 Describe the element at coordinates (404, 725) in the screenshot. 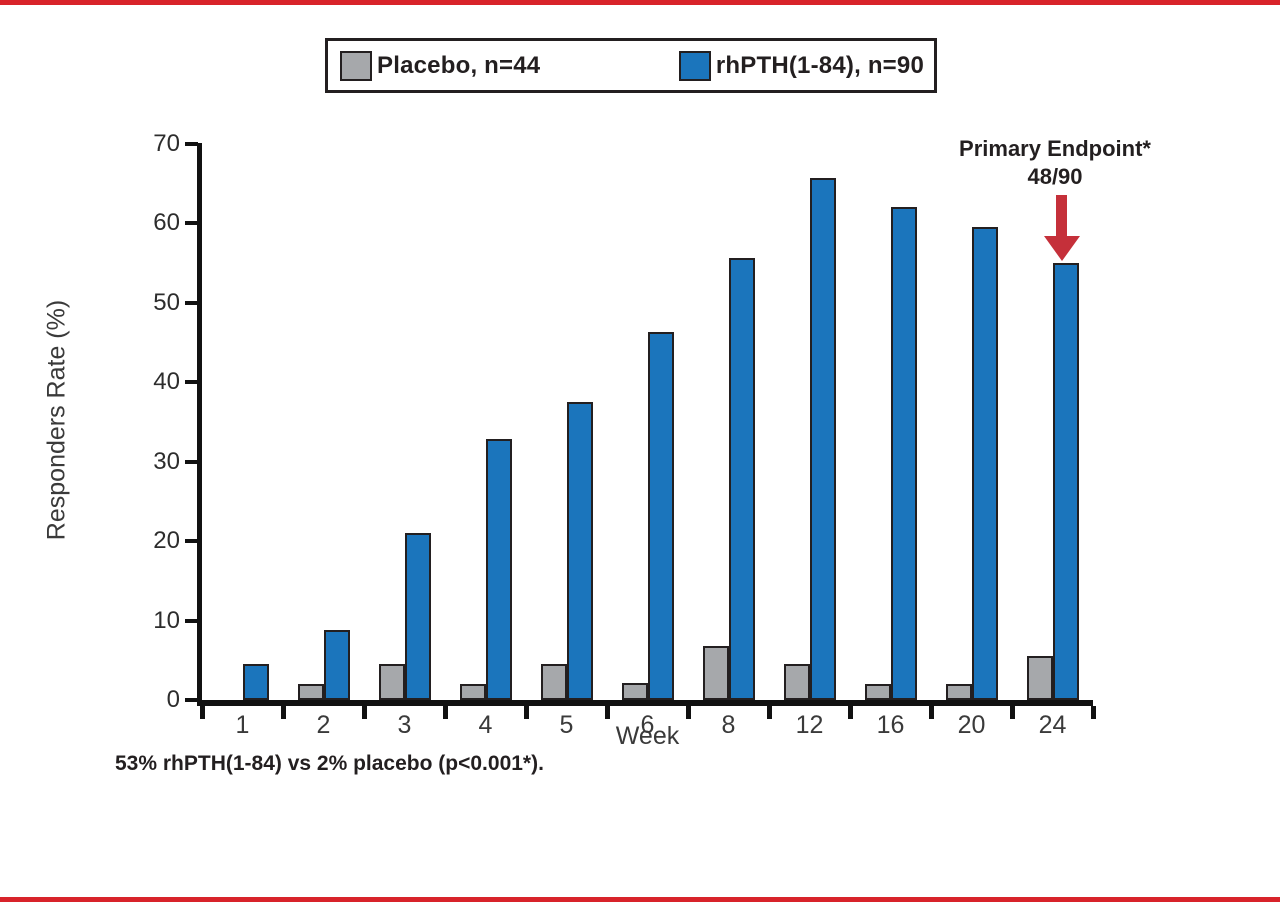

I see `x-tick-label: 3` at that location.